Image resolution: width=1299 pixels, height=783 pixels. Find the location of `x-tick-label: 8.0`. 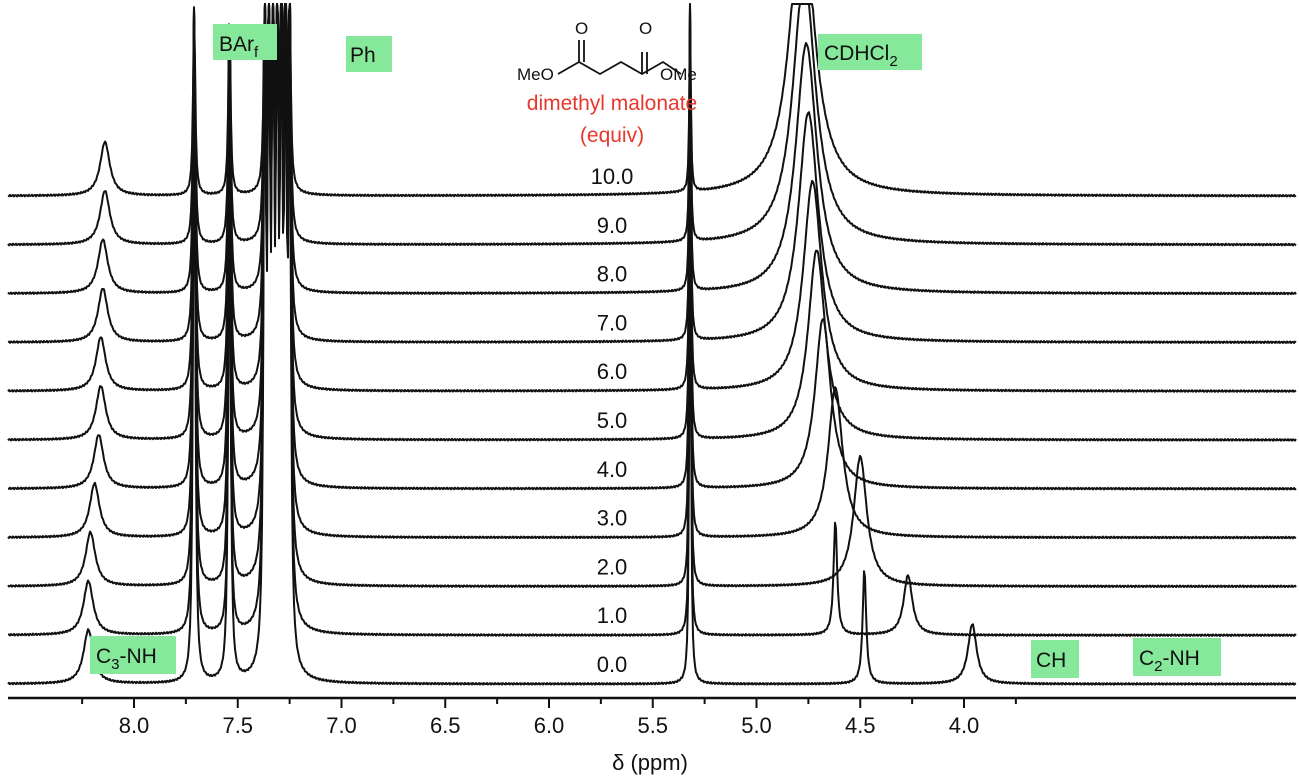

x-tick-label: 8.0 is located at coordinates (134, 725).